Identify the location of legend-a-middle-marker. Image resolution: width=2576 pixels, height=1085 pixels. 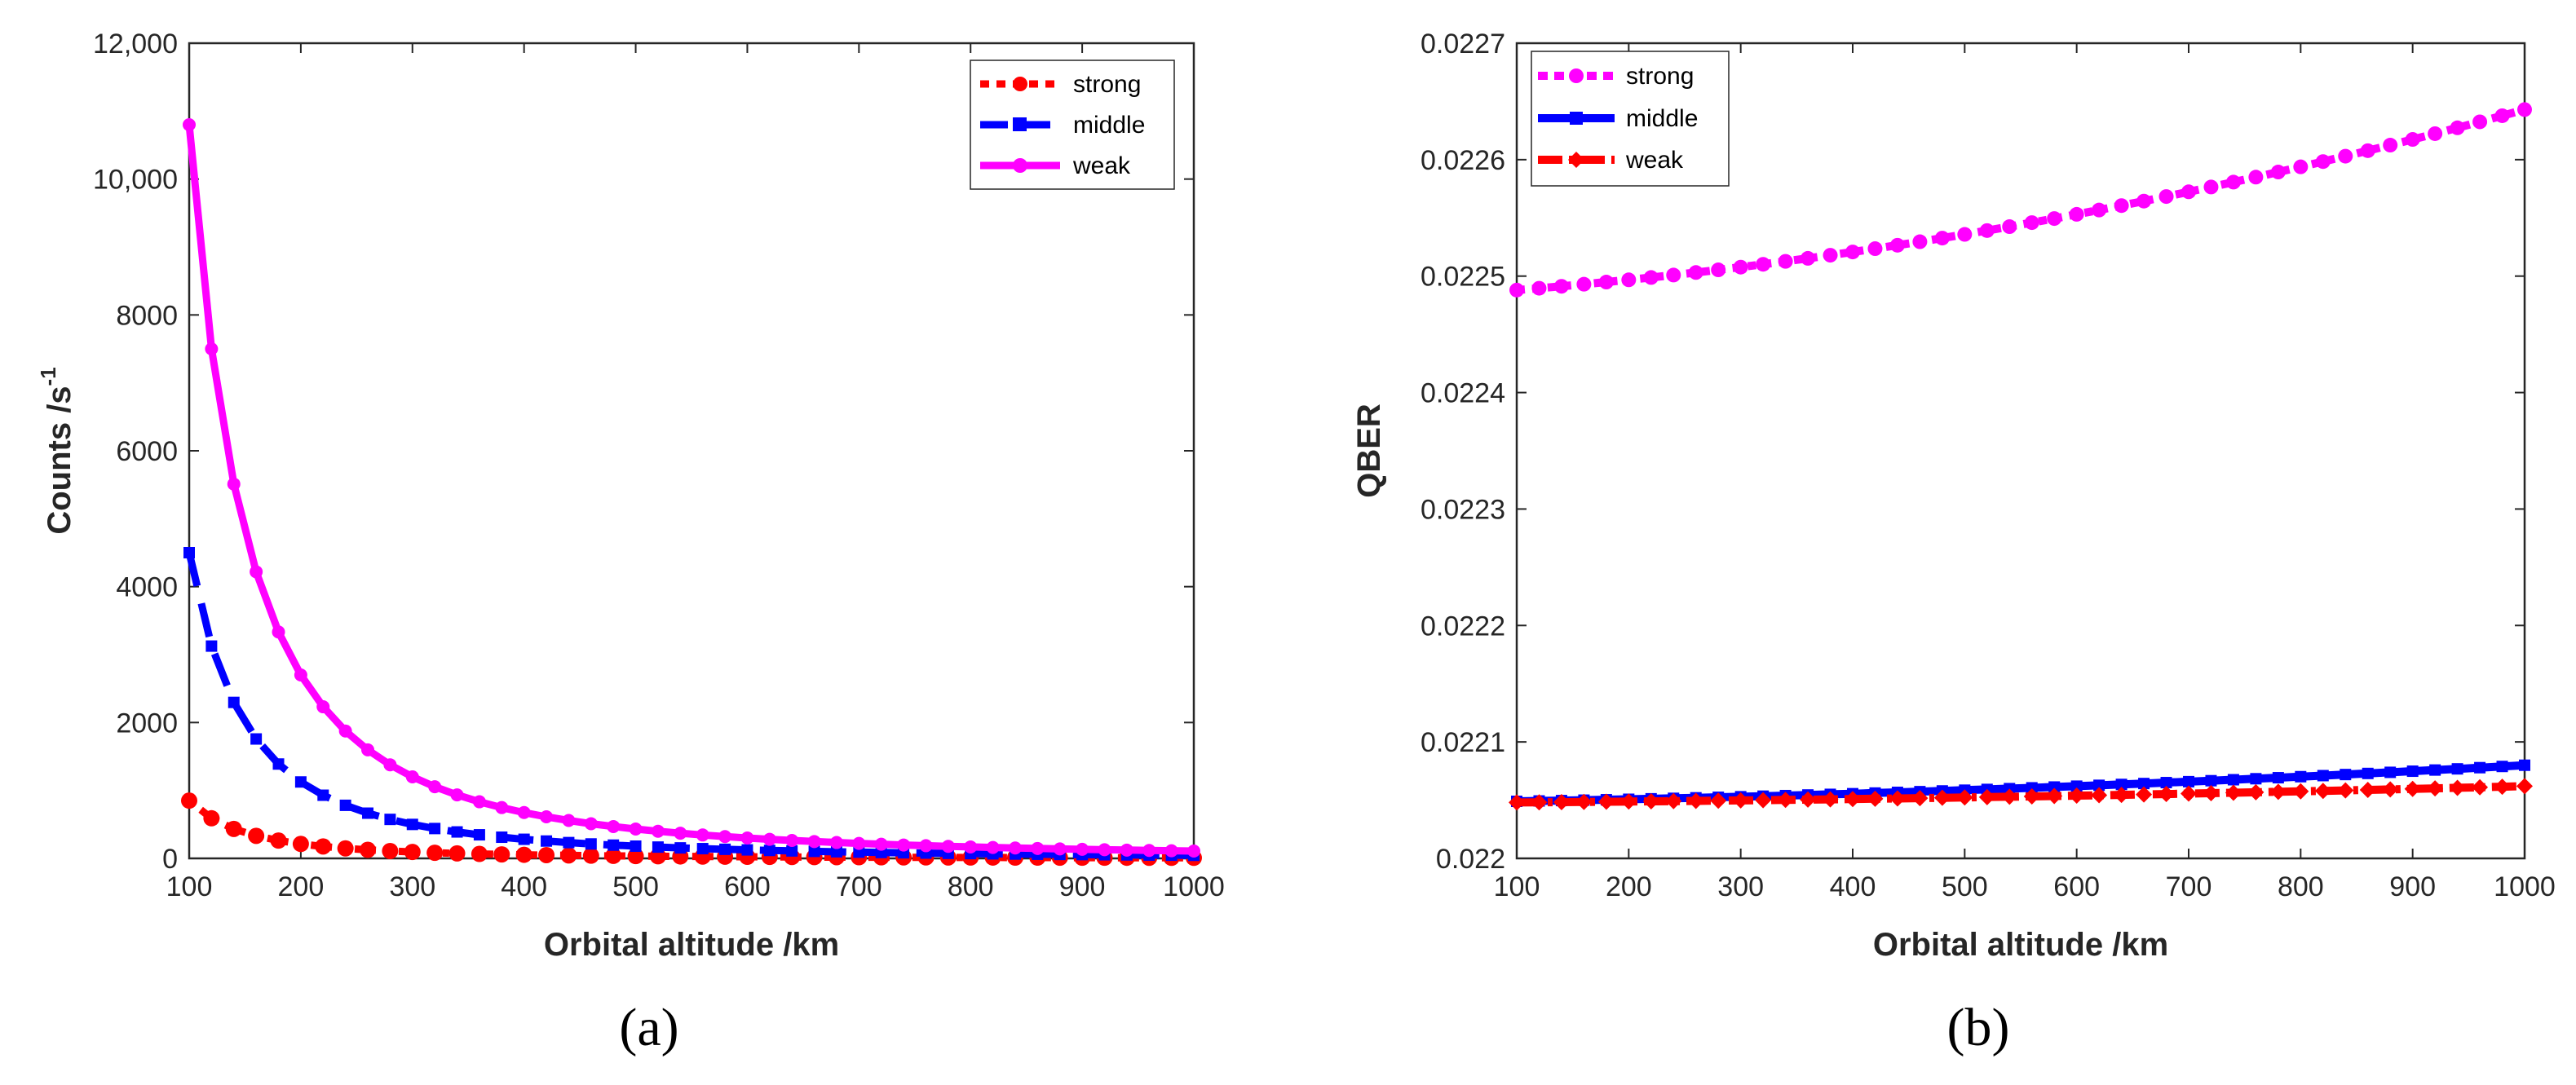
(1020, 124).